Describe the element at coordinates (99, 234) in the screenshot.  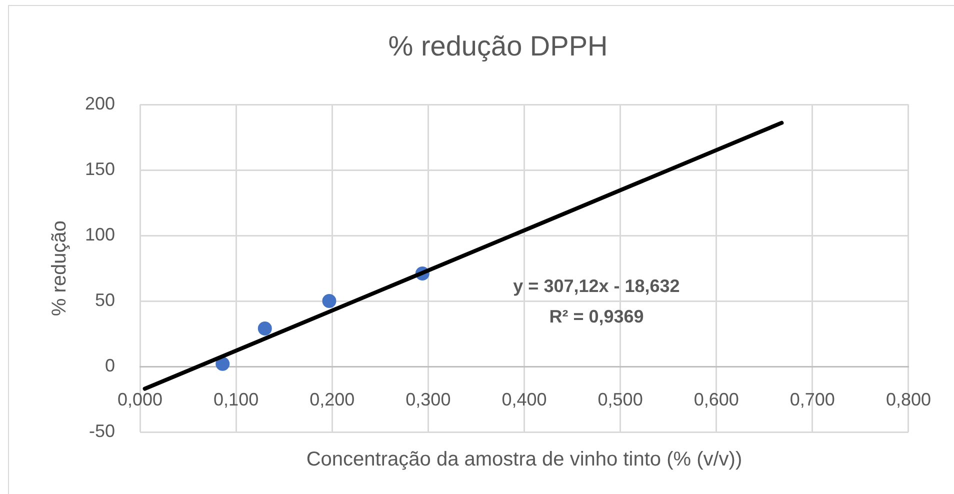
I see `y-tick-label: 100` at that location.